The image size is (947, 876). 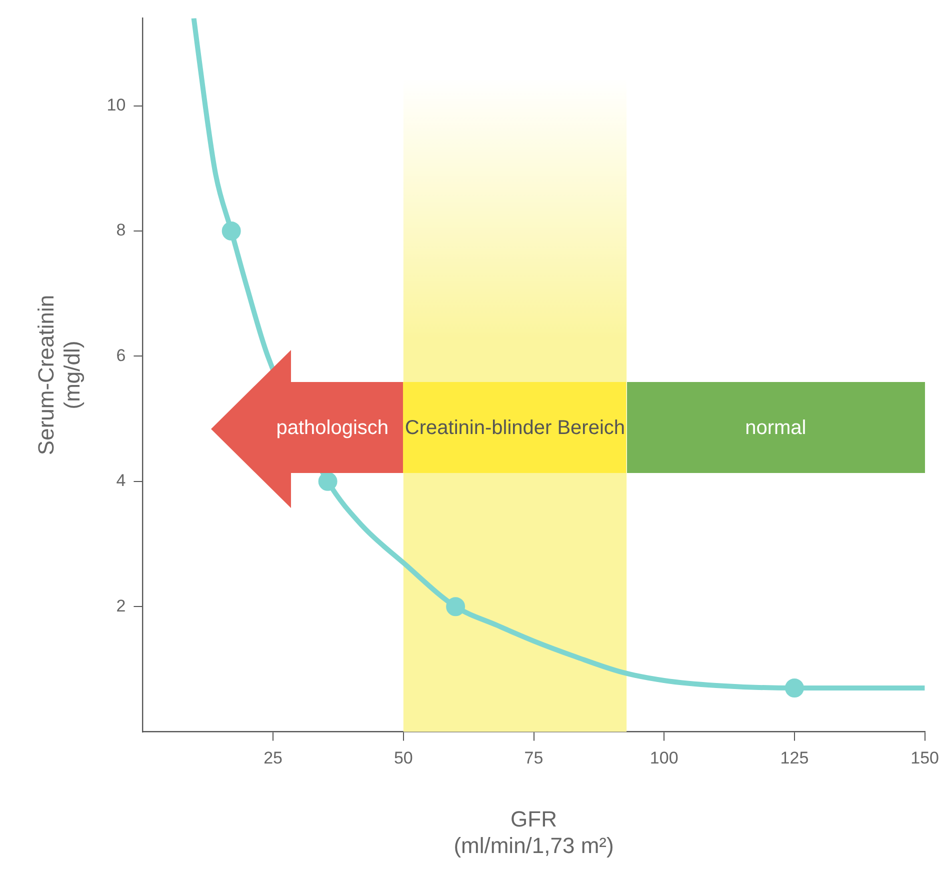 What do you see at coordinates (121, 355) in the screenshot?
I see `y-tick-label: 6` at bounding box center [121, 355].